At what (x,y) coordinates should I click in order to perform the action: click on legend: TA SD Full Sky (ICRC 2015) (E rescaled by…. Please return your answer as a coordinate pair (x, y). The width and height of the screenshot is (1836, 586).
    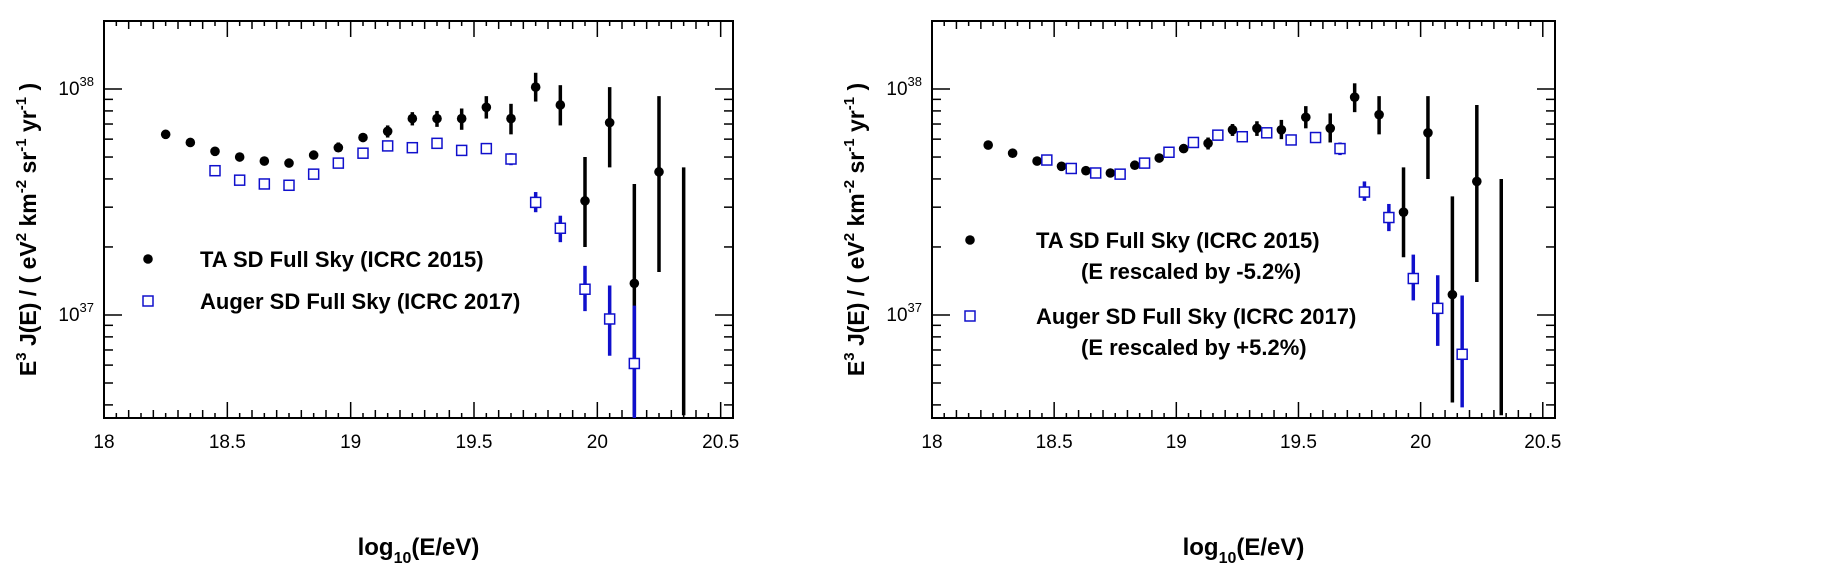
    Looking at the image, I should click on (1160, 294).